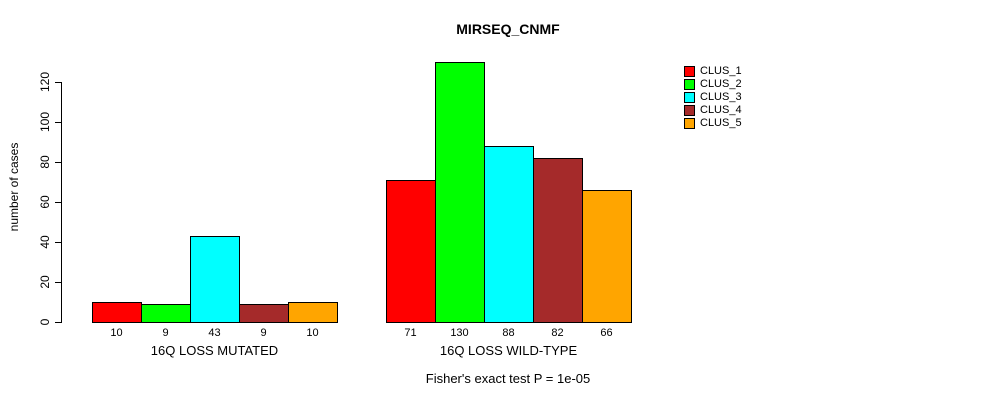 The width and height of the screenshot is (990, 400). Describe the element at coordinates (45, 282) in the screenshot. I see `y-tick-label: 20` at that location.